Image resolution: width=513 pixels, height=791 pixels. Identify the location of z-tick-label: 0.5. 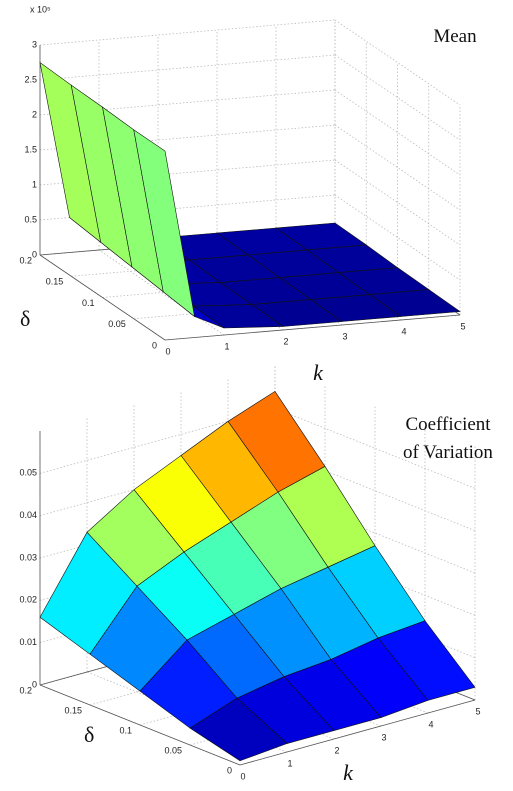
(30, 219).